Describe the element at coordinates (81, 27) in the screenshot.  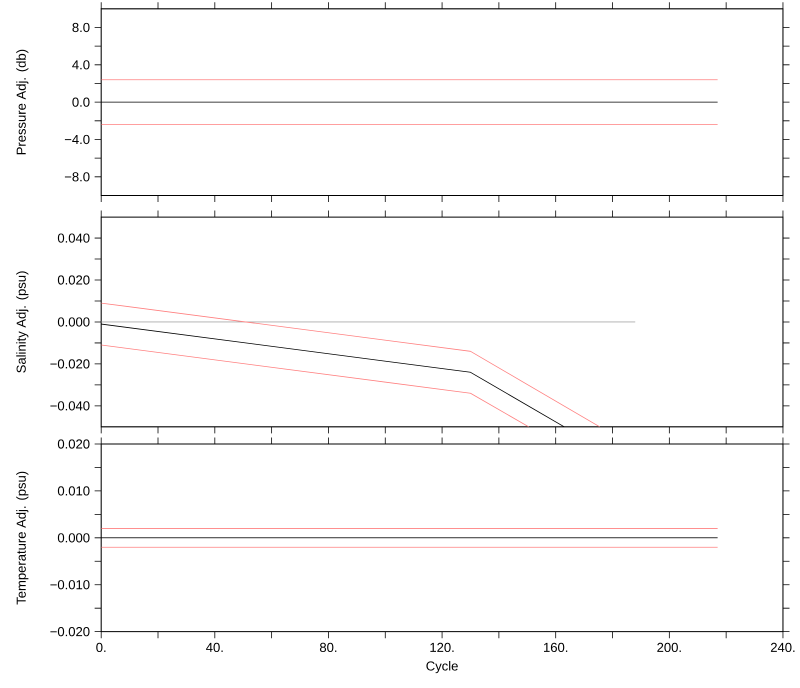
I see `y-tick-label: 8.0` at that location.